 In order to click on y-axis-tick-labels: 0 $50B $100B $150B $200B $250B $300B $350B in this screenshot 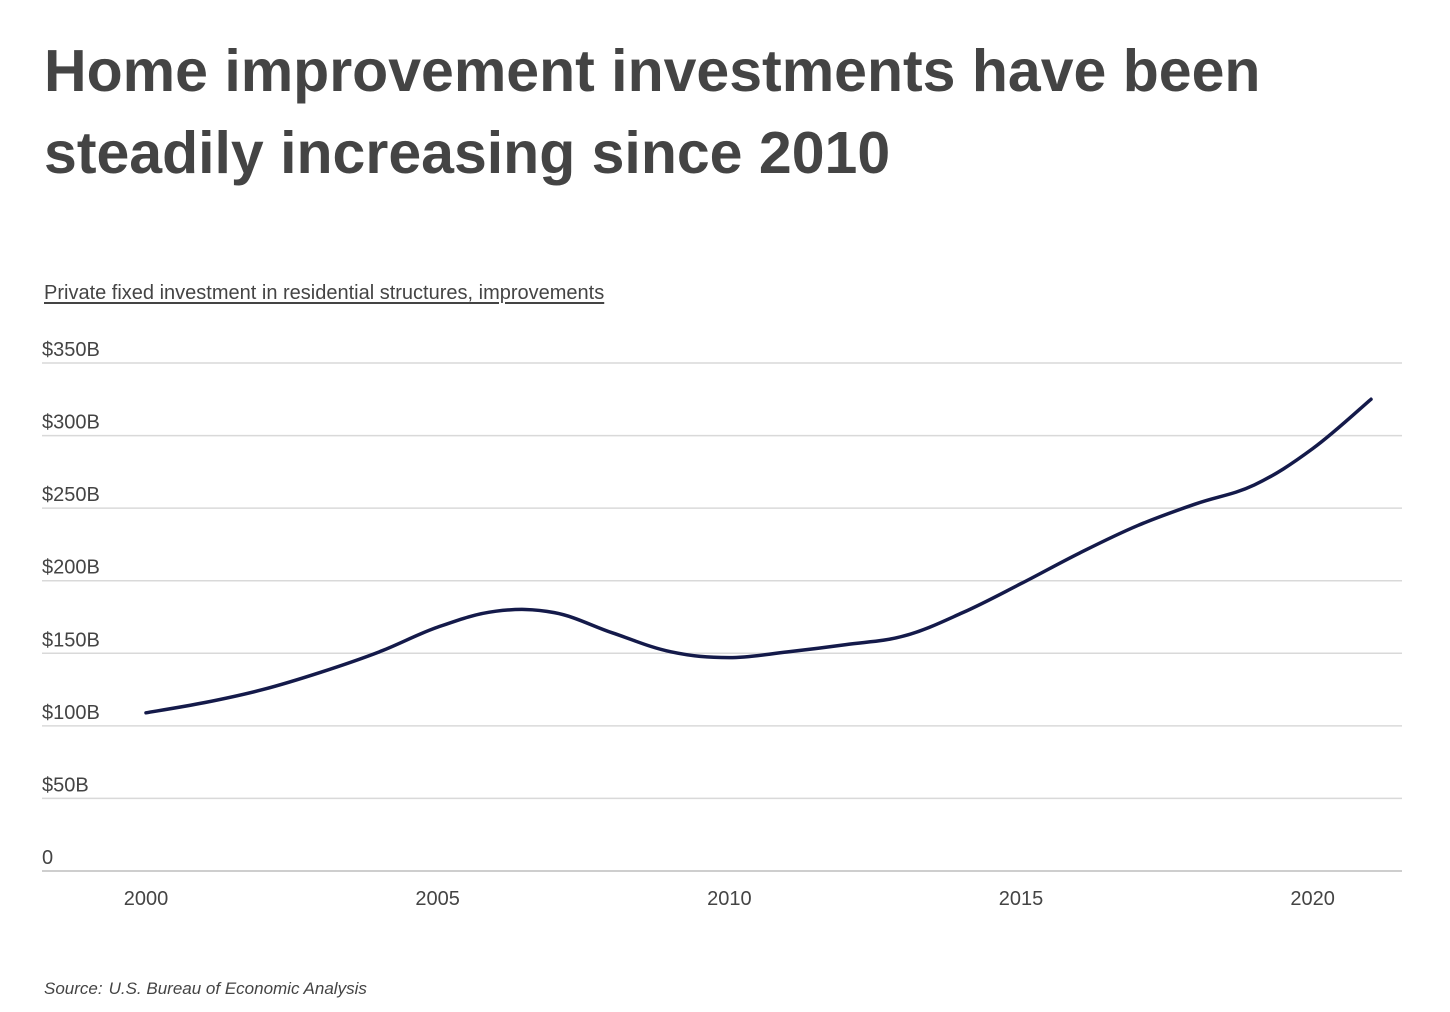, I will do `click(71, 604)`.